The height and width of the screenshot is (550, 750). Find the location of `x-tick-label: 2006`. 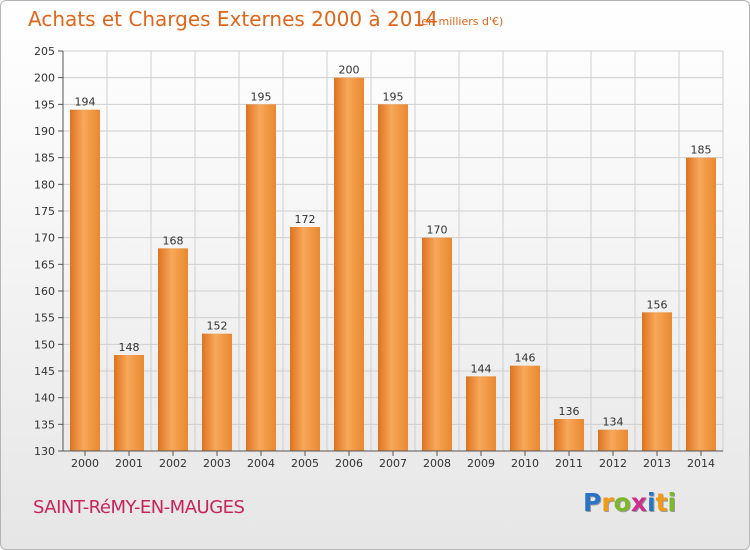

x-tick-label: 2006 is located at coordinates (349, 463).